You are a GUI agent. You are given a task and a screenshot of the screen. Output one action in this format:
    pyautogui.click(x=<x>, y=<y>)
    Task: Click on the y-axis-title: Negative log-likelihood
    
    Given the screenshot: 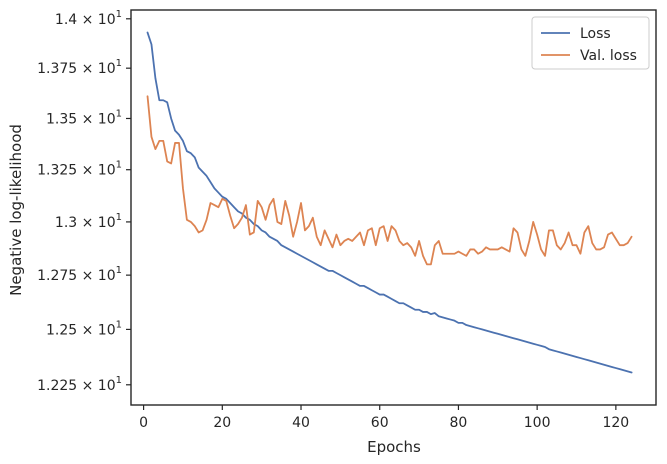 What is the action you would take?
    pyautogui.click(x=16, y=210)
    